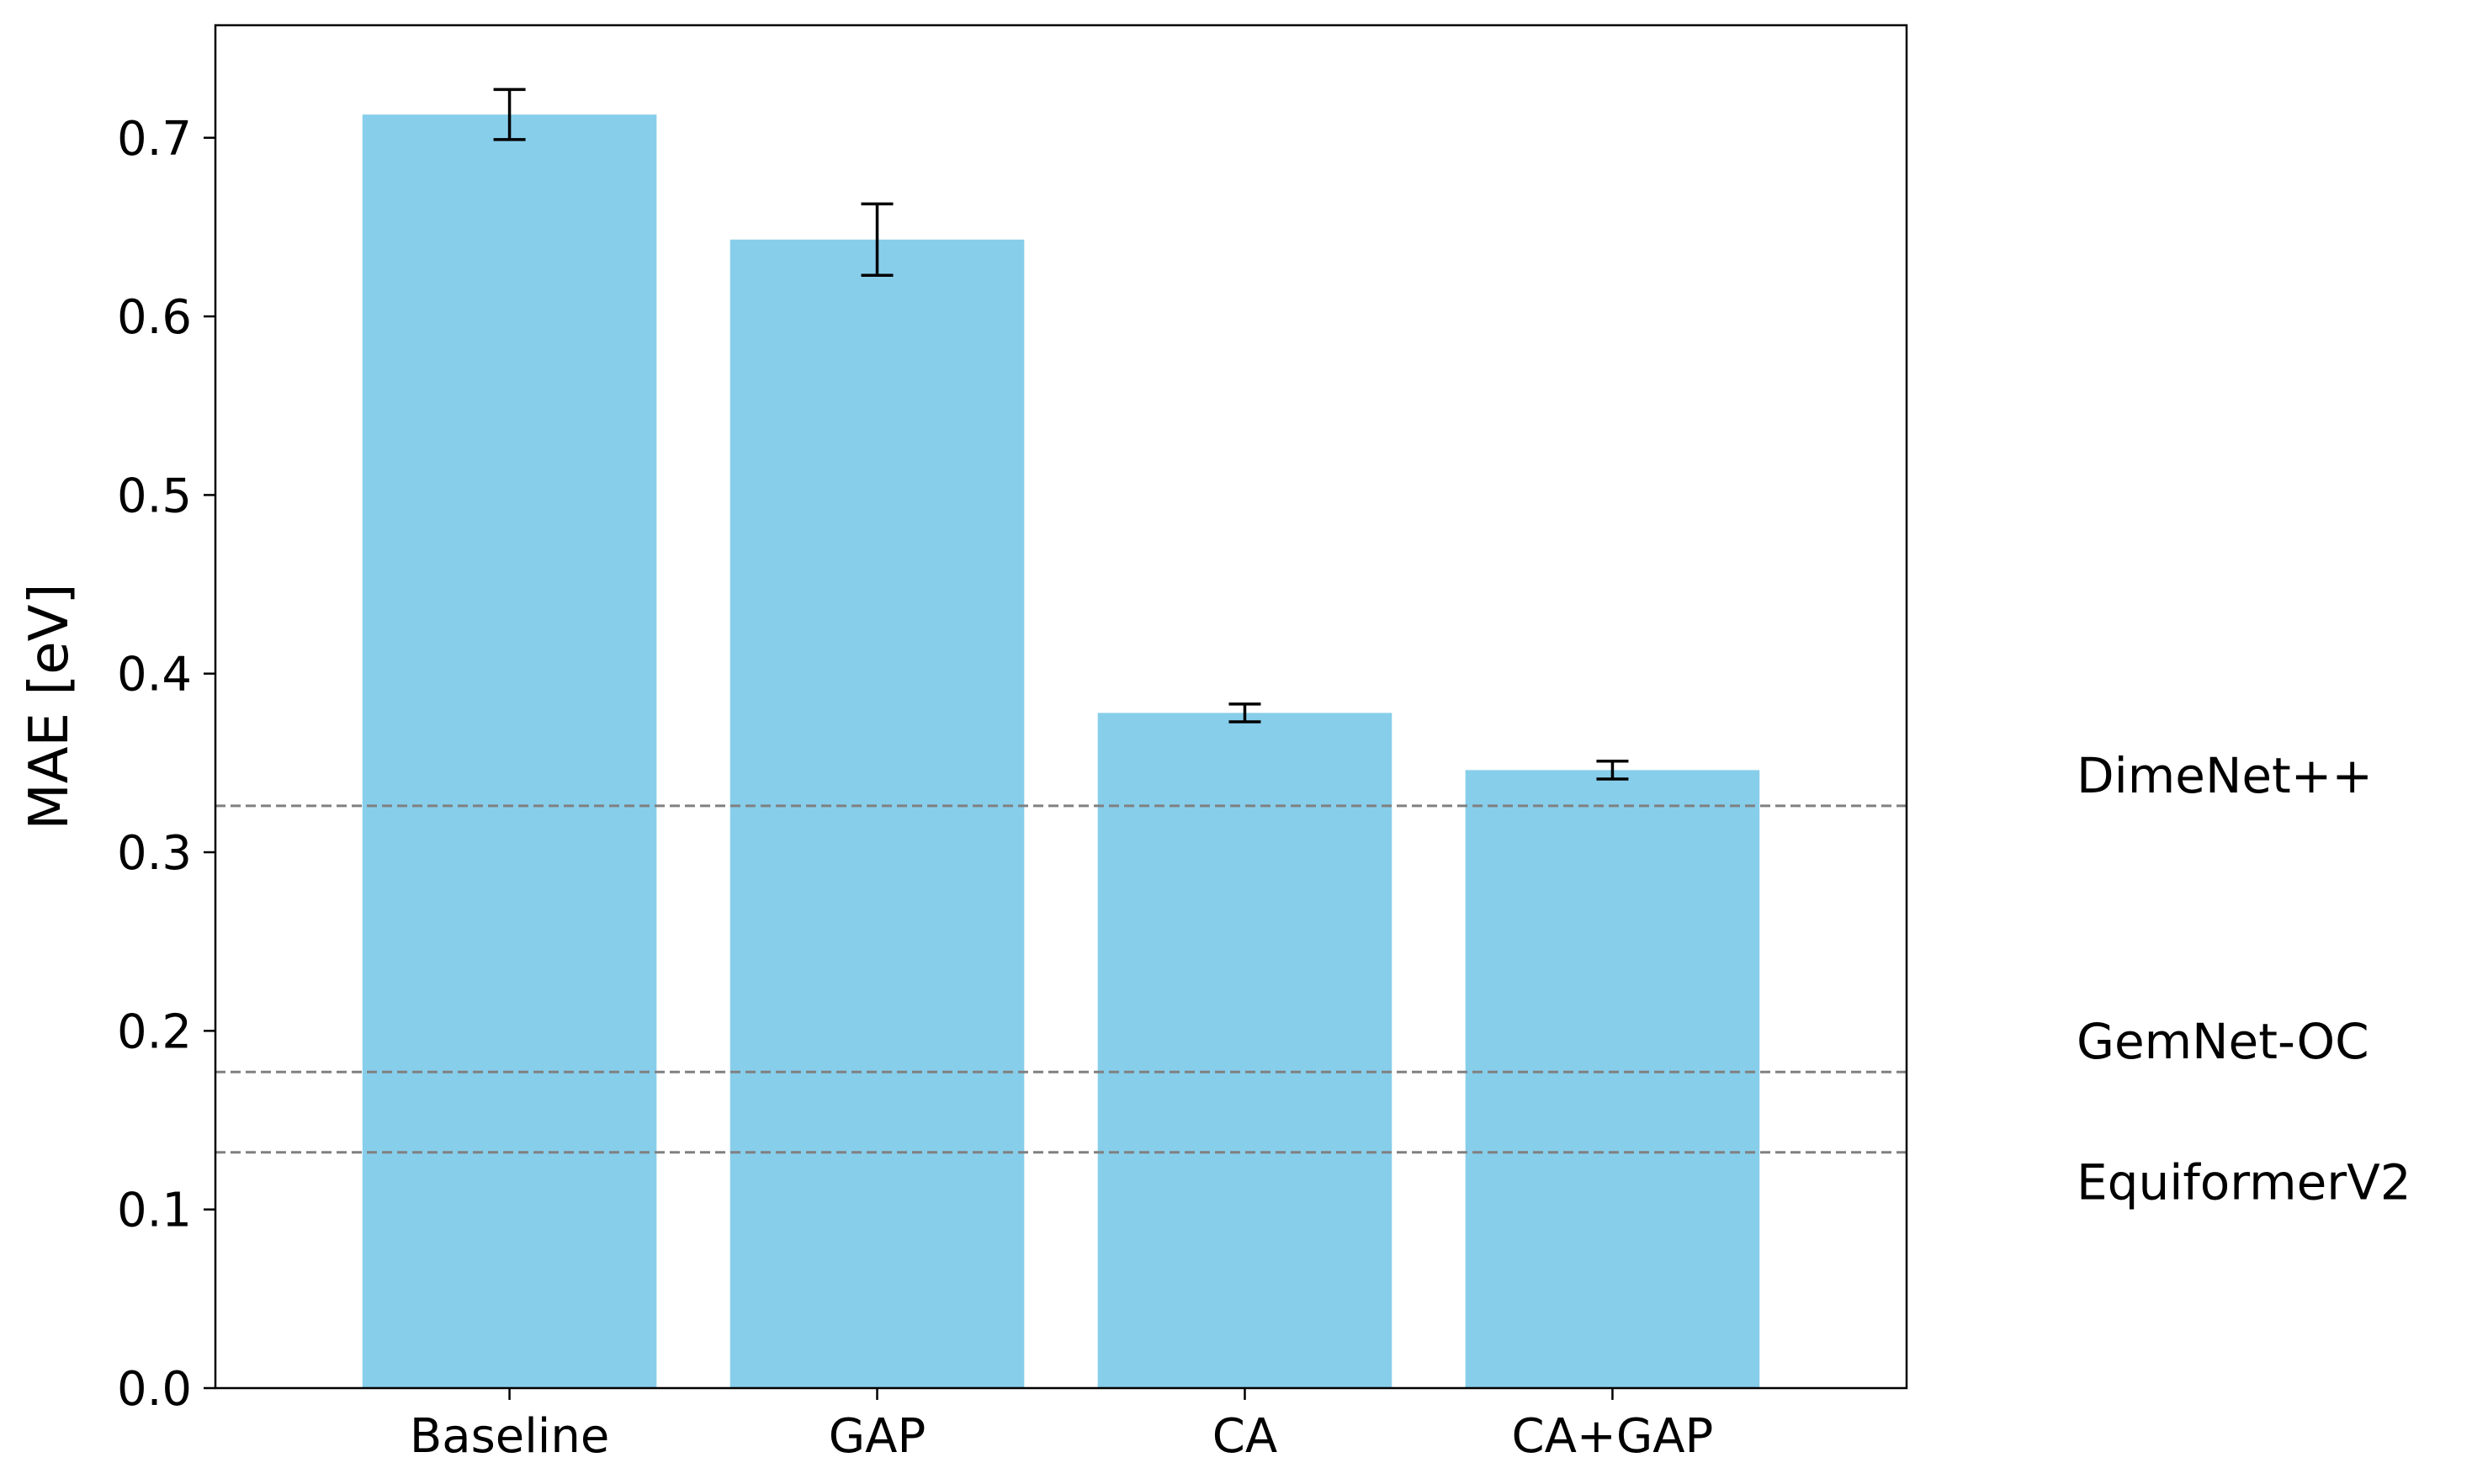 Image resolution: width=2472 pixels, height=1484 pixels. Describe the element at coordinates (877, 239) in the screenshot. I see `error-bar-gap` at that location.